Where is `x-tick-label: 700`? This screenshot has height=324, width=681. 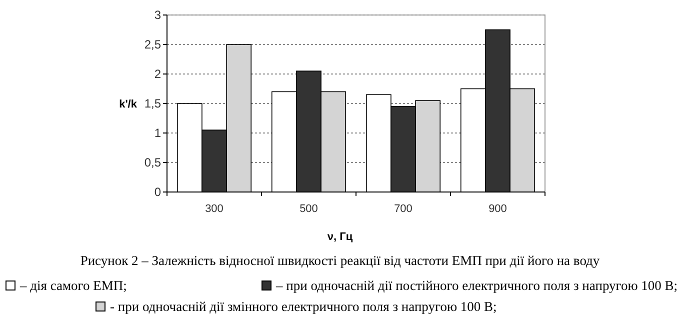
x-tick-label: 700 is located at coordinates (403, 209).